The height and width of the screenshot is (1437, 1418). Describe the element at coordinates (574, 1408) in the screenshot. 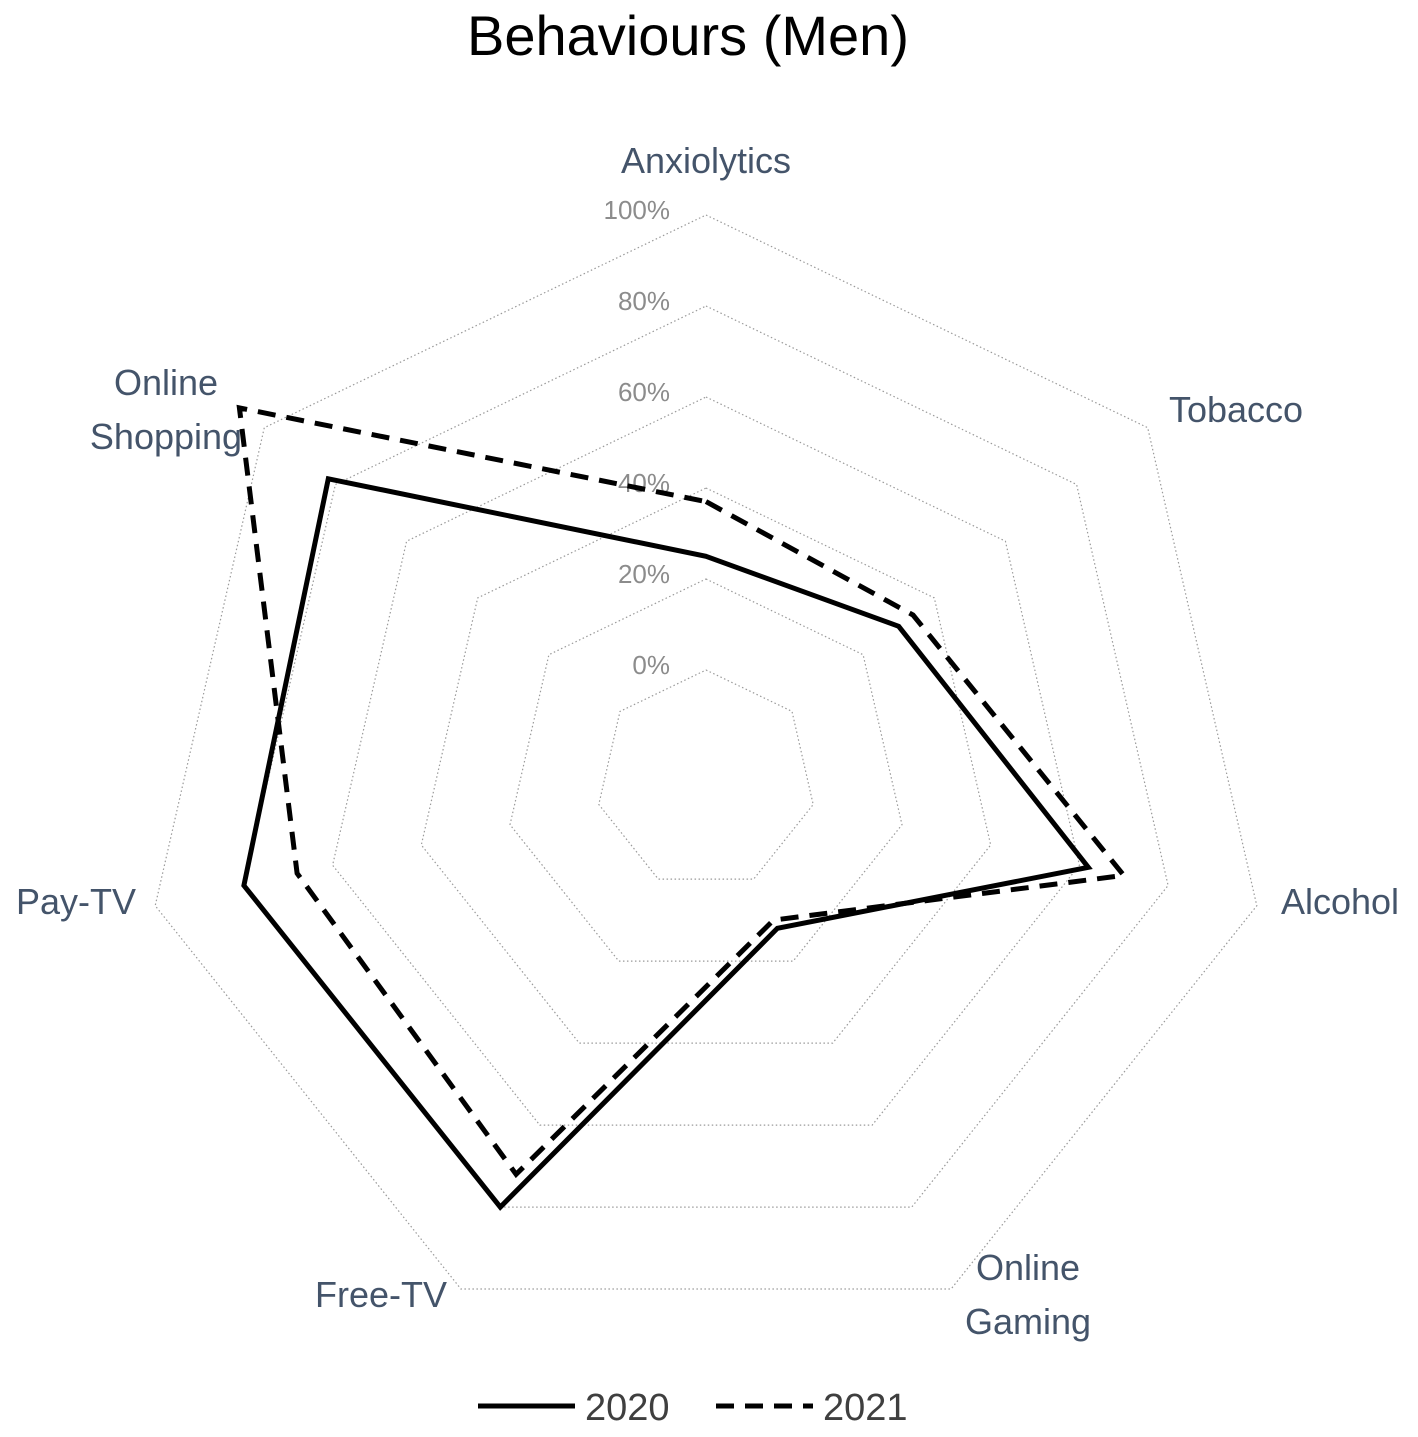

I see `legend-item-2020: 2020` at that location.